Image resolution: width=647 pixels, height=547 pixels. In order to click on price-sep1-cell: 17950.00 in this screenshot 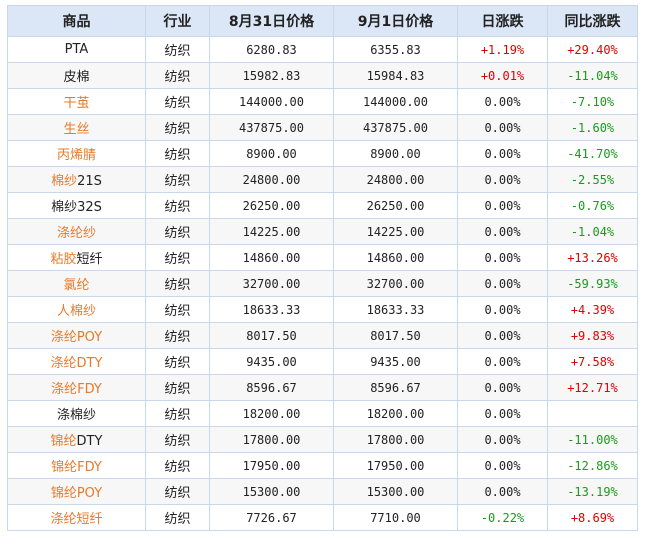, I will do `click(395, 465)`.